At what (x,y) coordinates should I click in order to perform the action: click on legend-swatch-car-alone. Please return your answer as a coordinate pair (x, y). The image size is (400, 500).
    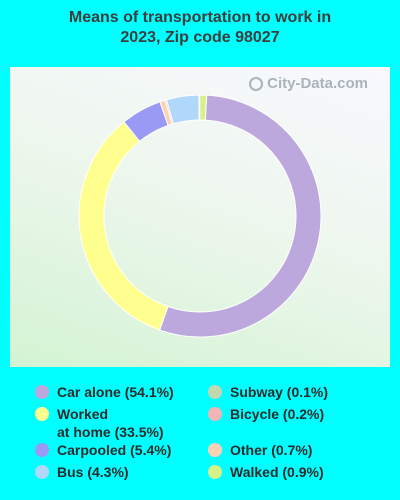
    Looking at the image, I should click on (42, 392).